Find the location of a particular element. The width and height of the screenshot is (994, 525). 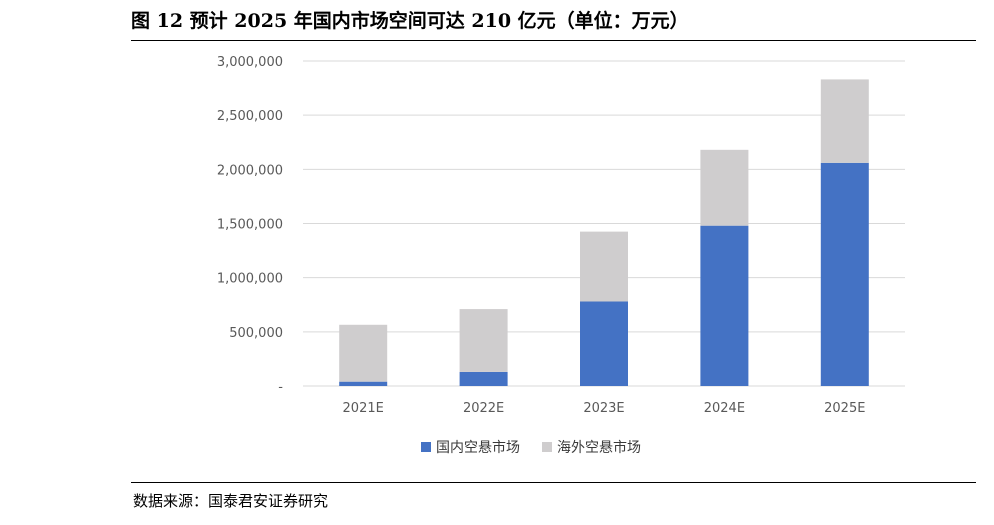

y-tick-label: 1,000,000 is located at coordinates (250, 279).